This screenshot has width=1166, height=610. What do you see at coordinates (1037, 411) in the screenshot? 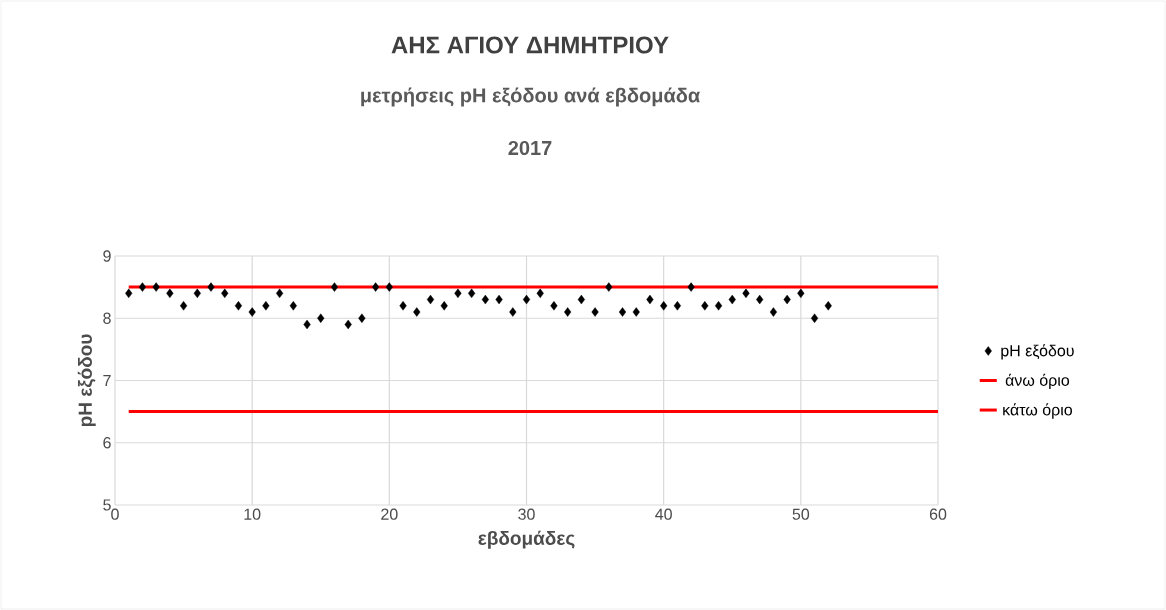
I see `legend-label: κάτω όριο` at bounding box center [1037, 411].